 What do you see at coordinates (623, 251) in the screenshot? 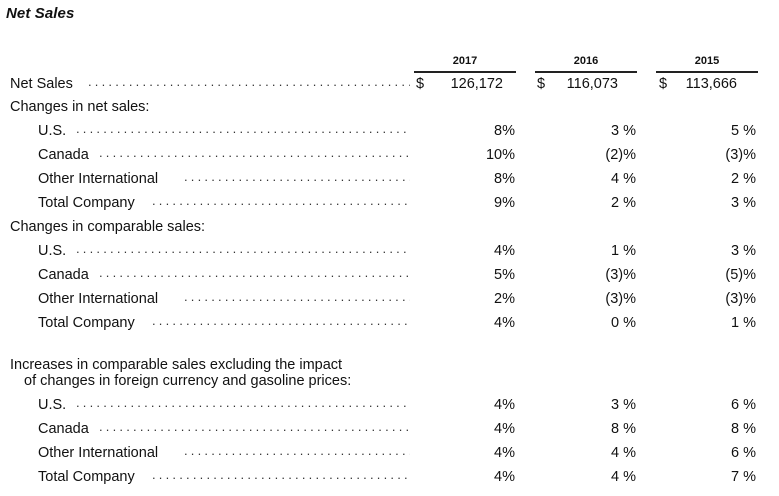
I see `value-2016: 1 %` at bounding box center [623, 251].